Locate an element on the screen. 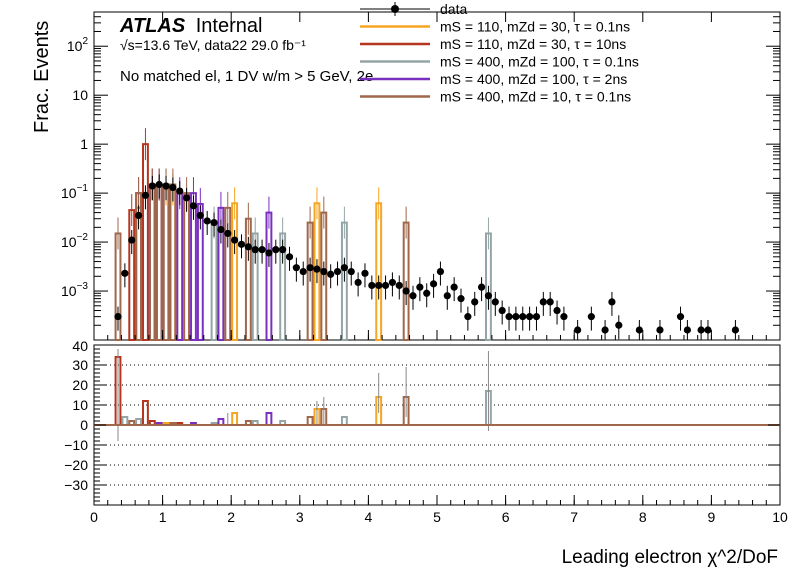 Image resolution: width=796 pixels, height=572 pixels. y-tick-label-2: 10⁻¹ is located at coordinates (74, 192).